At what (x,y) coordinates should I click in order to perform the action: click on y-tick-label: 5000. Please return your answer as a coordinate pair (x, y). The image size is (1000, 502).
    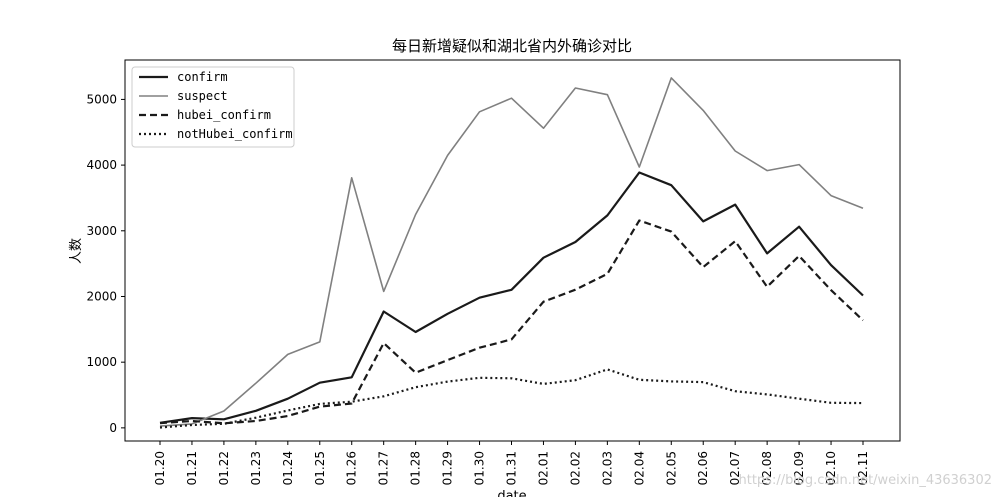
    Looking at the image, I should click on (101, 99).